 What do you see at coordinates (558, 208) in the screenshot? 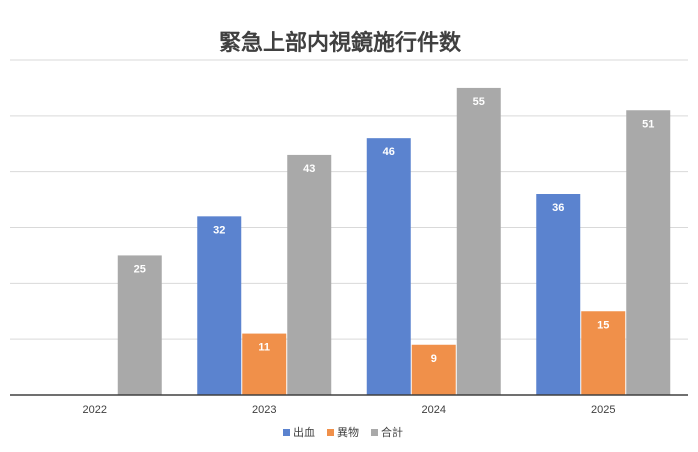
I see `data-label: 36` at bounding box center [558, 208].